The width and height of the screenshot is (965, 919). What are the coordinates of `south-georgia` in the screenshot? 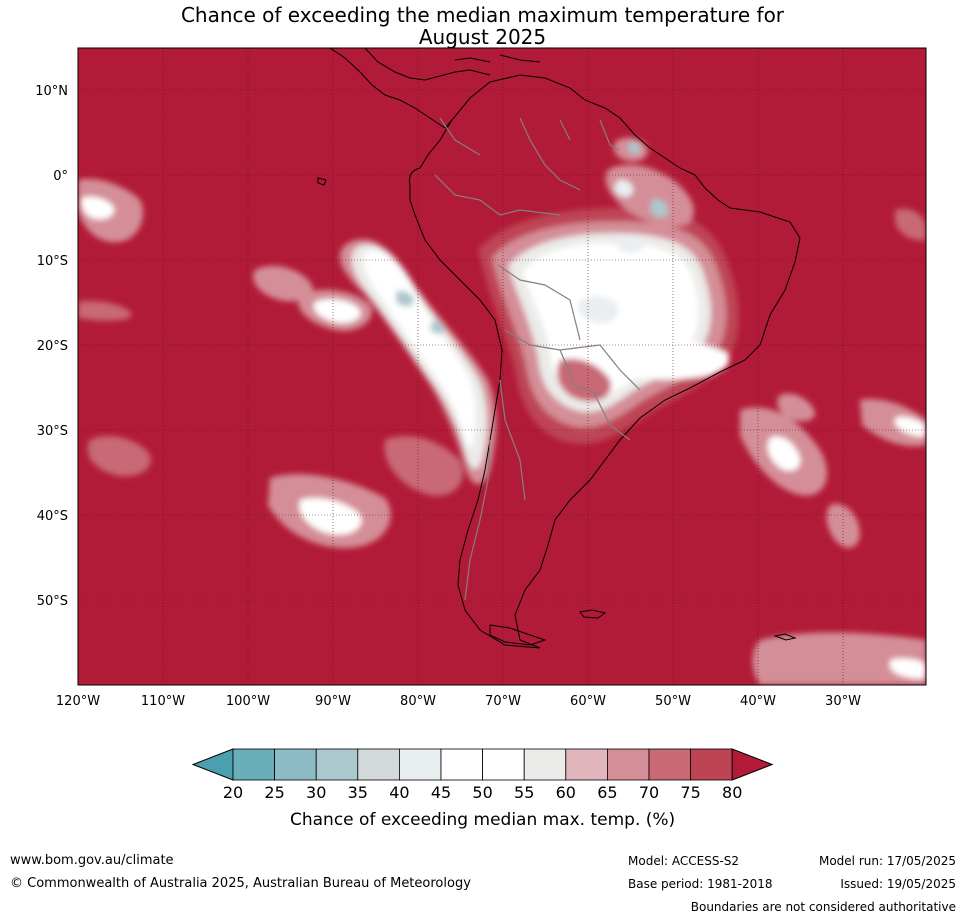 It's located at (785, 637).